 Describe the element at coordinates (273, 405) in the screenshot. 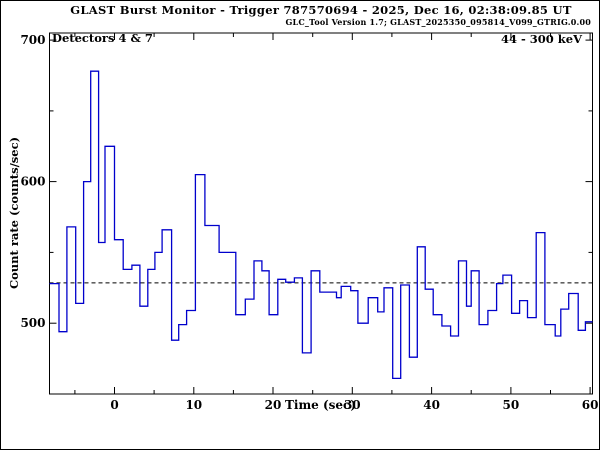

I see `x-tick-label: 20` at that location.